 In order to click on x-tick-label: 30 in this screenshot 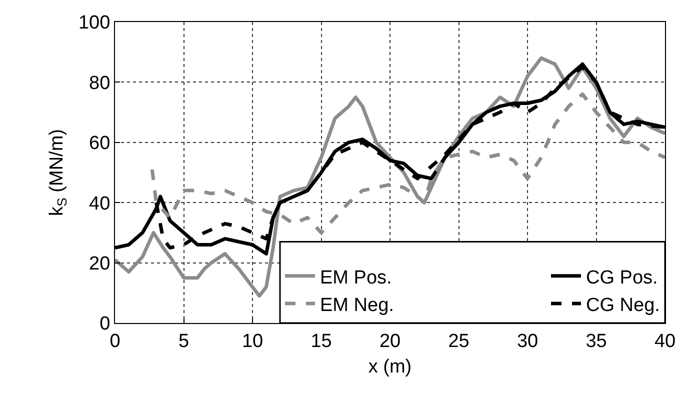, I will do `click(527, 341)`.